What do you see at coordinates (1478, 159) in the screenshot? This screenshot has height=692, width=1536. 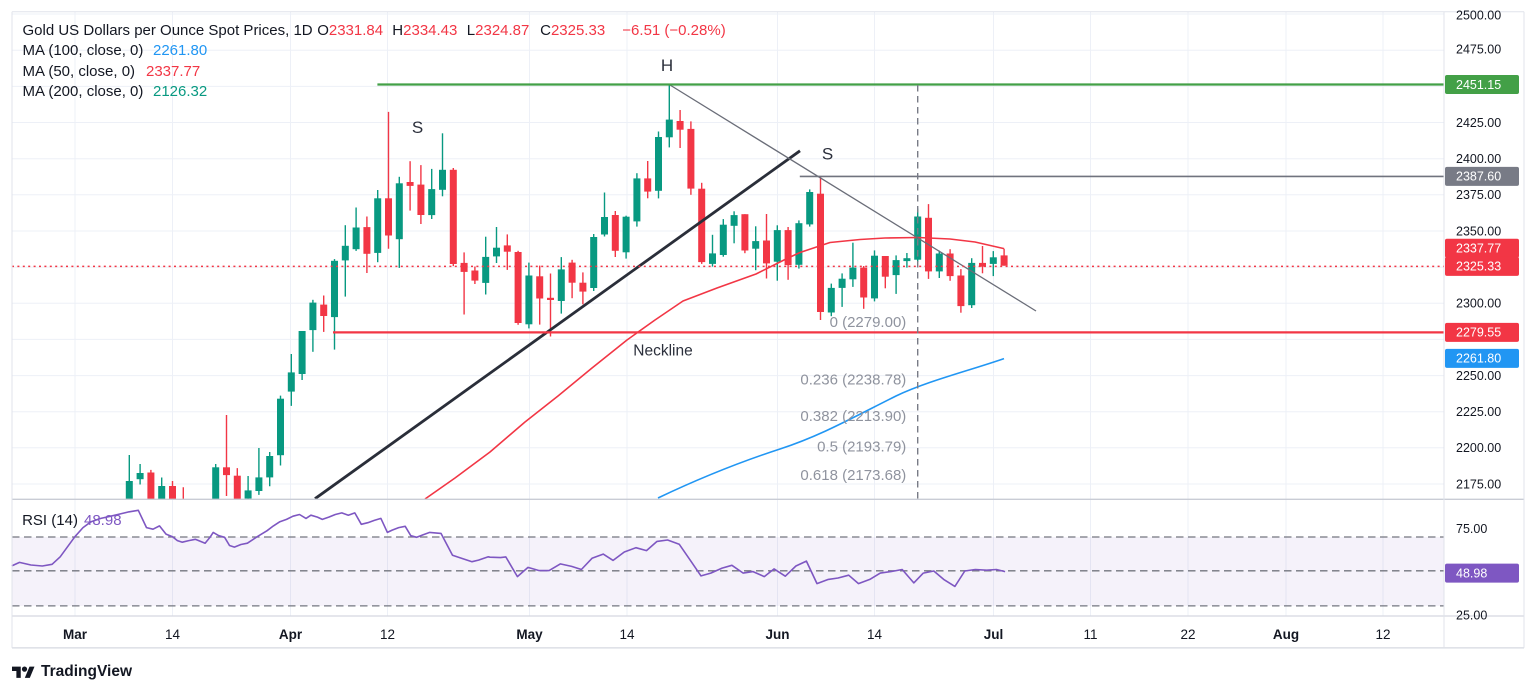 I see `svg-text: 2400.00` at bounding box center [1478, 159].